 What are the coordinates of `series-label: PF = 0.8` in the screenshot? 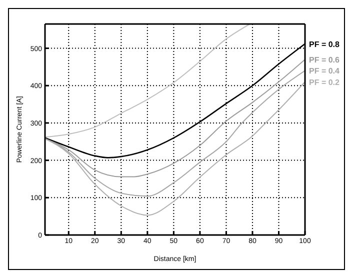 It's located at (324, 44).